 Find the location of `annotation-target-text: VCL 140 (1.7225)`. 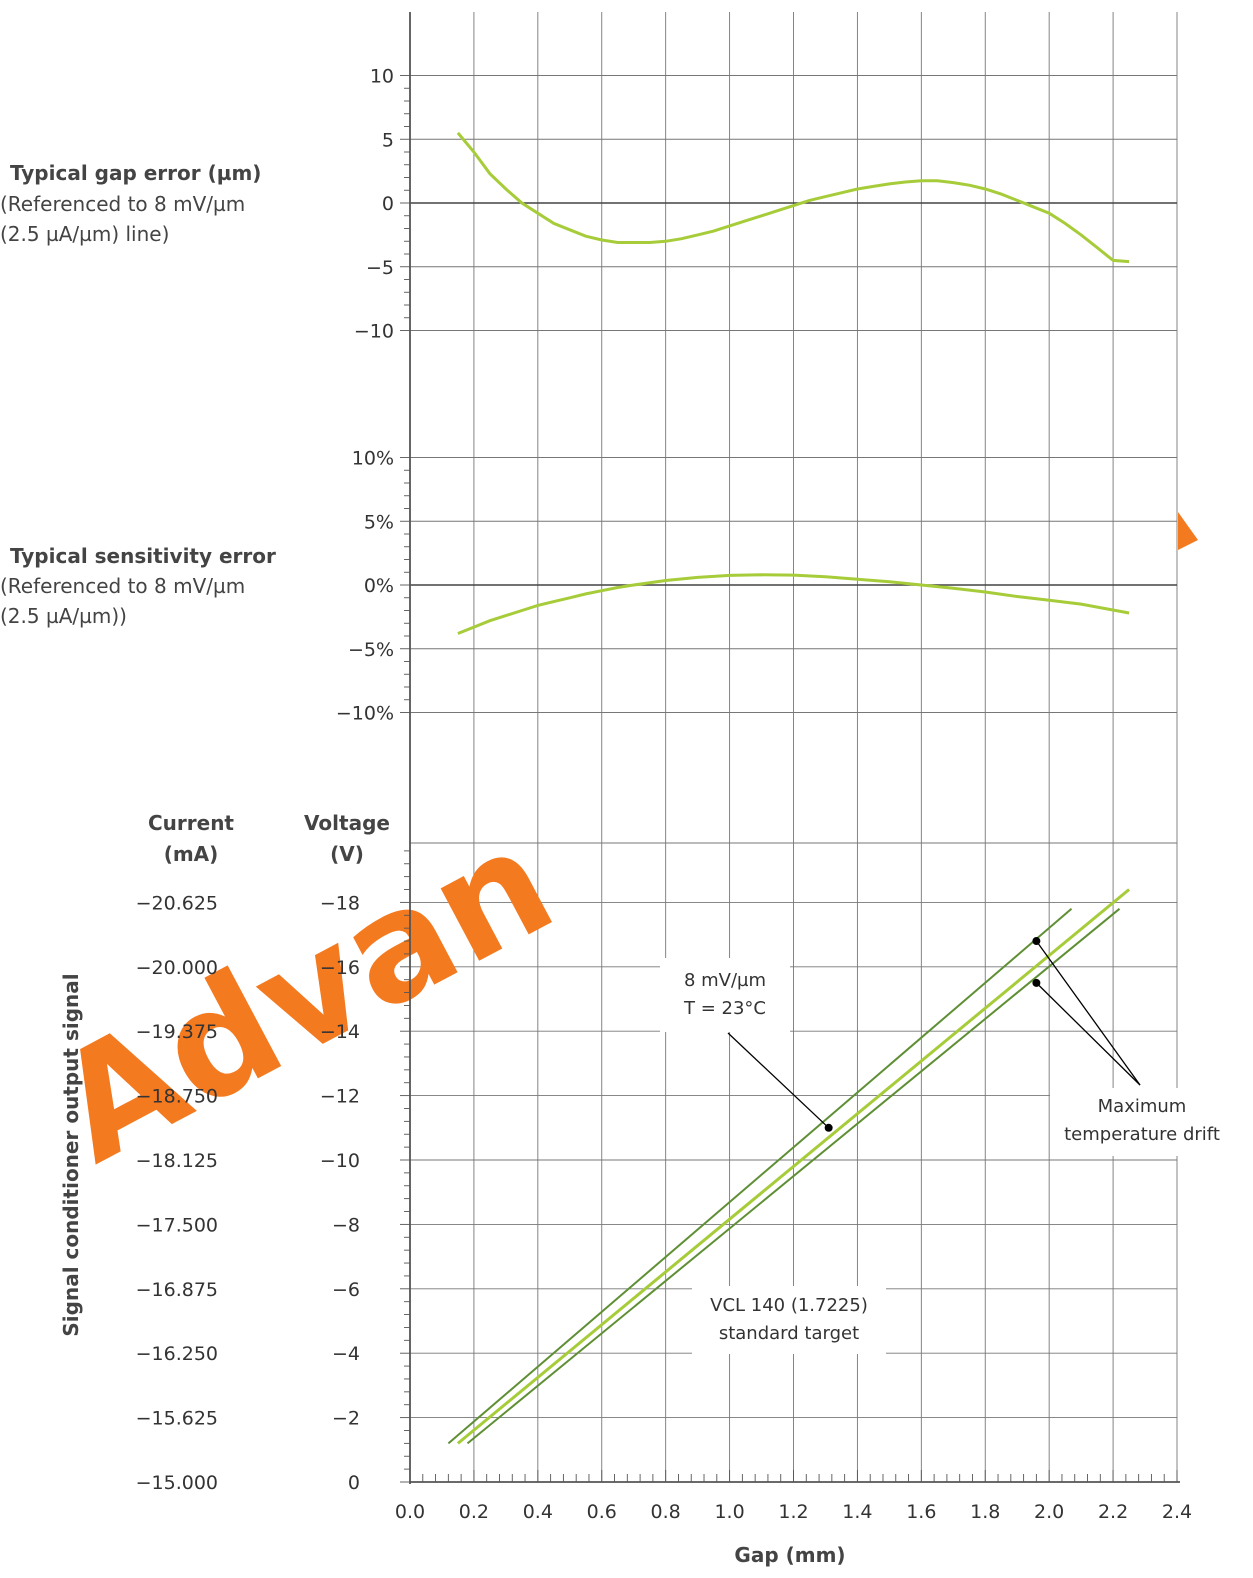

annotation-target-text: VCL 140 (1.7225) is located at coordinates (789, 1305).